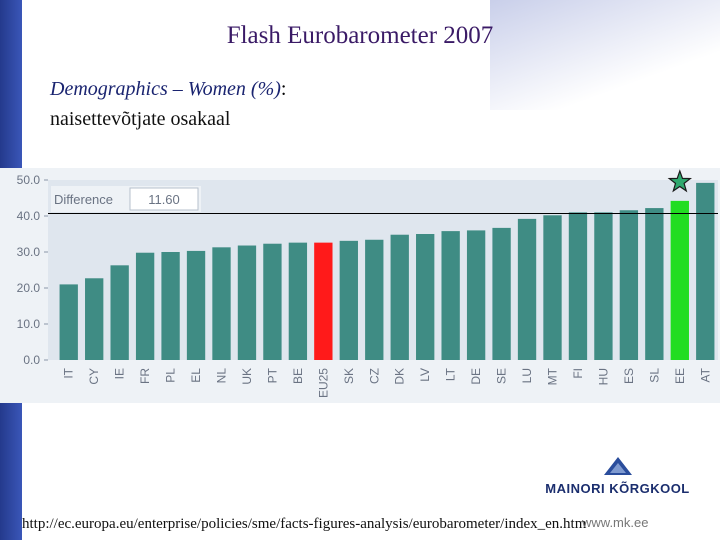 The width and height of the screenshot is (720, 540). Describe the element at coordinates (31, 360) in the screenshot. I see `y-tick-label: 0.0` at that location.